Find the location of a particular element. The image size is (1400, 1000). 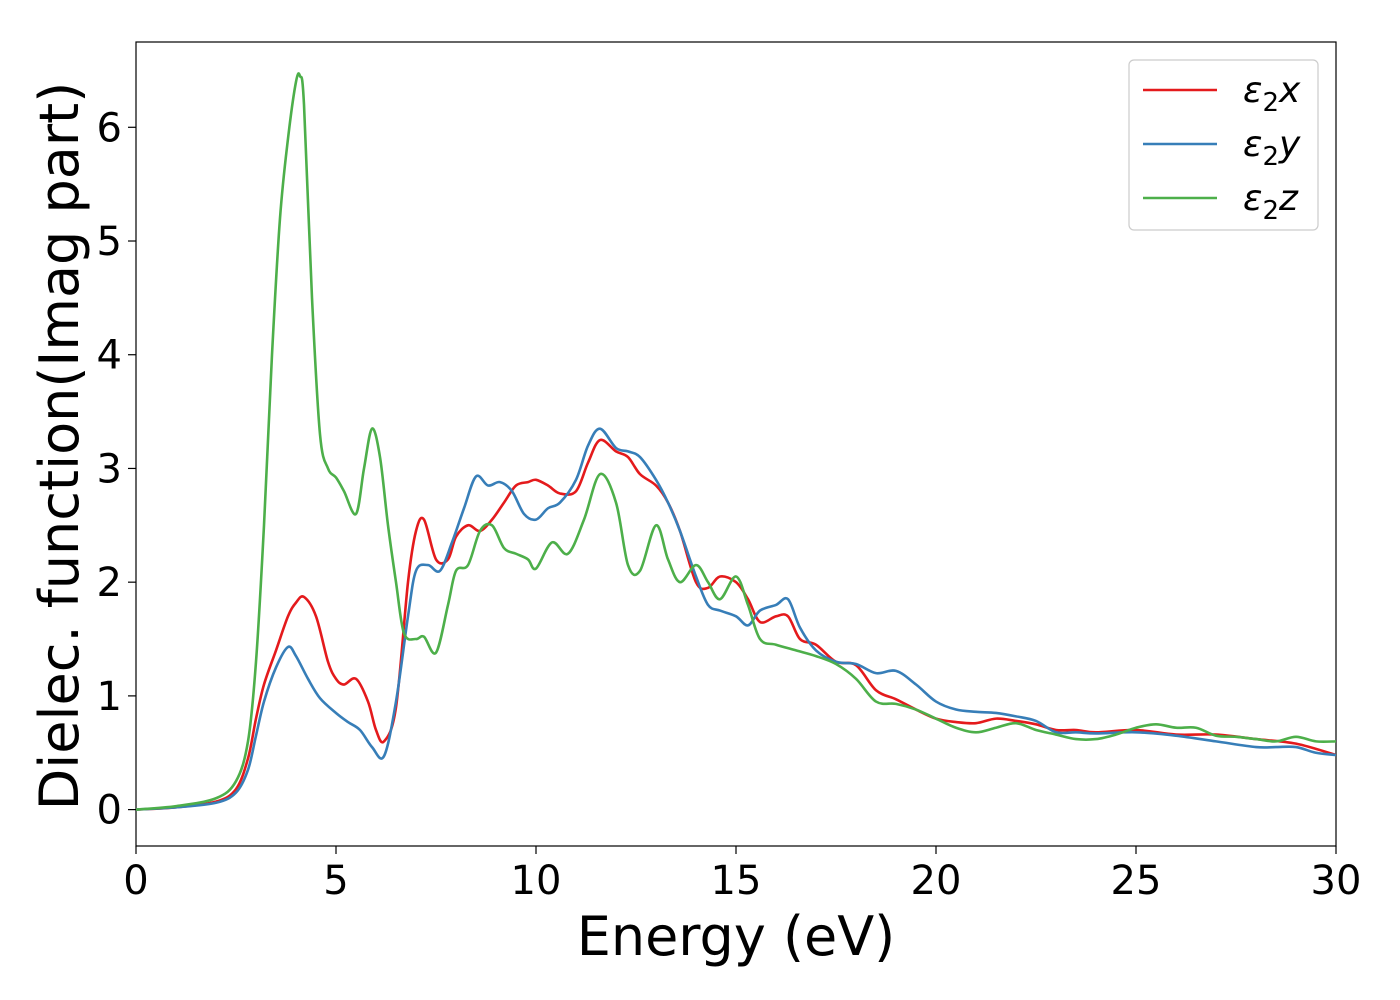

y-axis-title: Dielec. function(Imag part) is located at coordinates (59, 446).